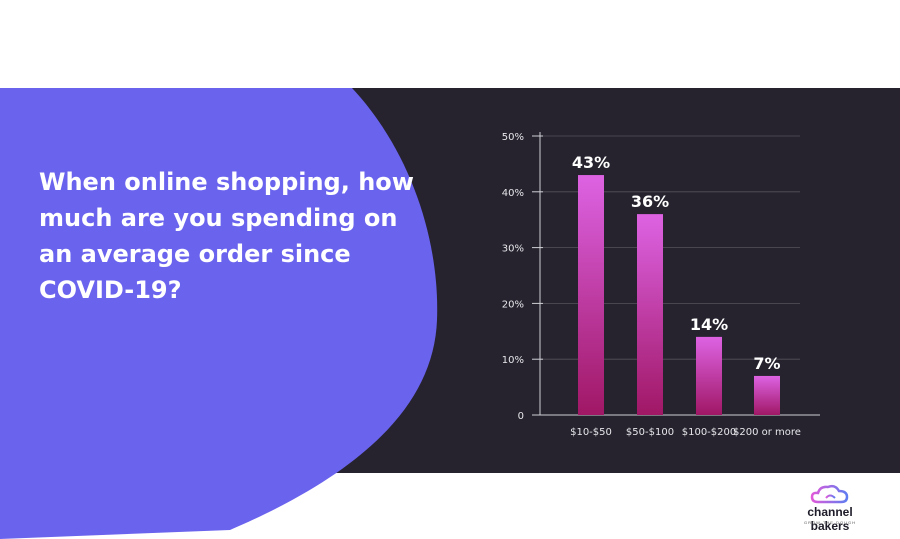  What do you see at coordinates (709, 432) in the screenshot?
I see `x-tick-label: $100-$200` at bounding box center [709, 432].